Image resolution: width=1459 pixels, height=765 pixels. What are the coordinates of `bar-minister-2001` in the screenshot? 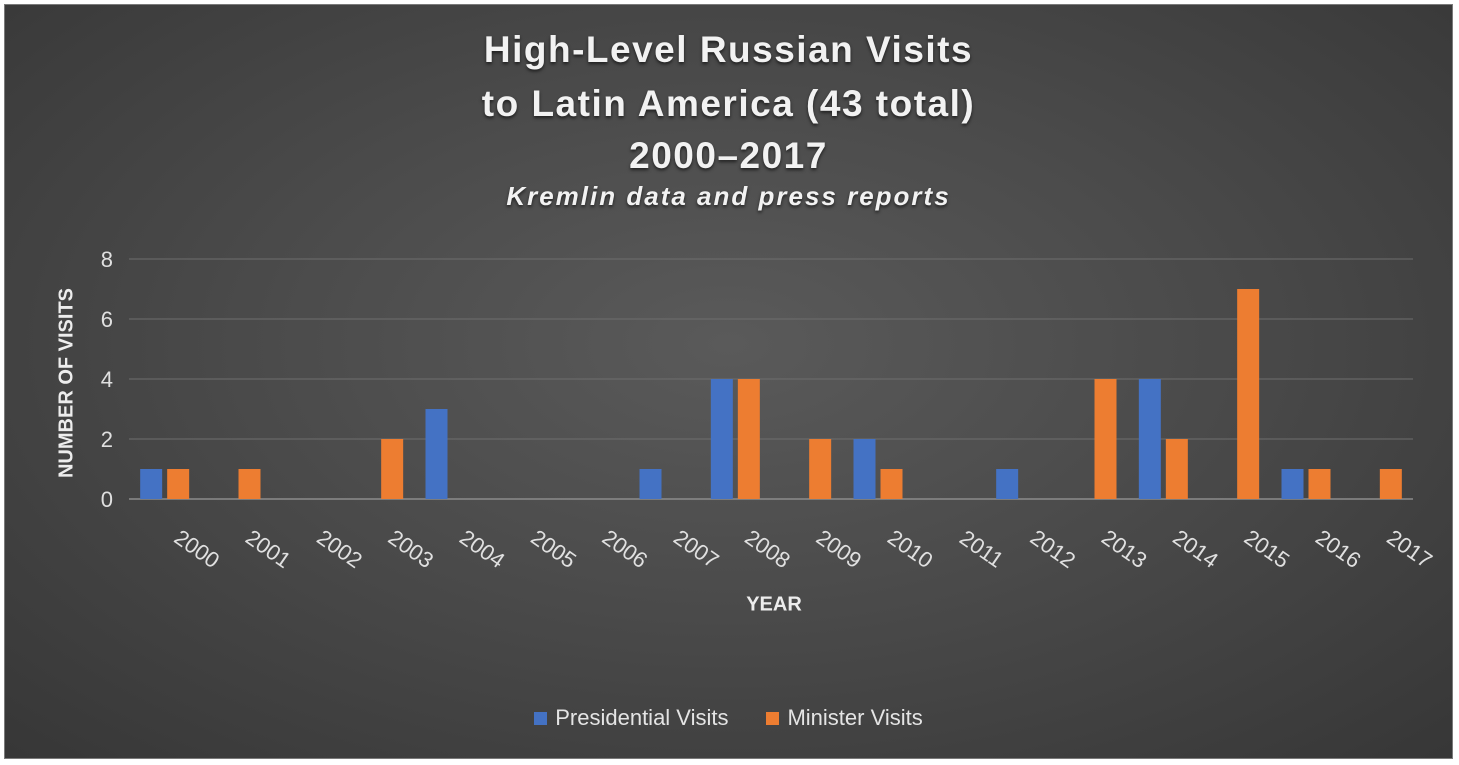 It's located at (249, 484).